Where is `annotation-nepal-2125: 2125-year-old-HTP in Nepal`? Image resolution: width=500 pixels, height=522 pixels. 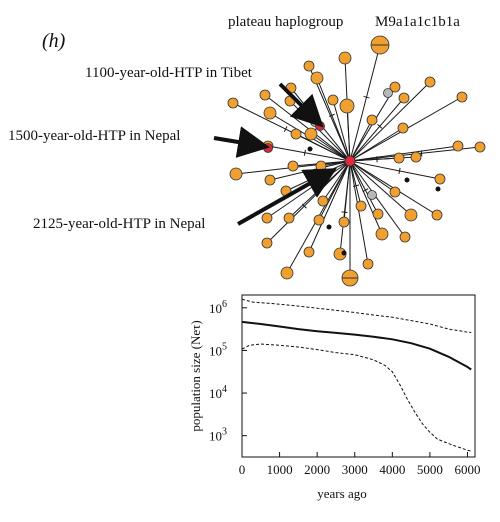 annotation-nepal-2125: 2125-year-old-HTP in Nepal is located at coordinates (119, 224).